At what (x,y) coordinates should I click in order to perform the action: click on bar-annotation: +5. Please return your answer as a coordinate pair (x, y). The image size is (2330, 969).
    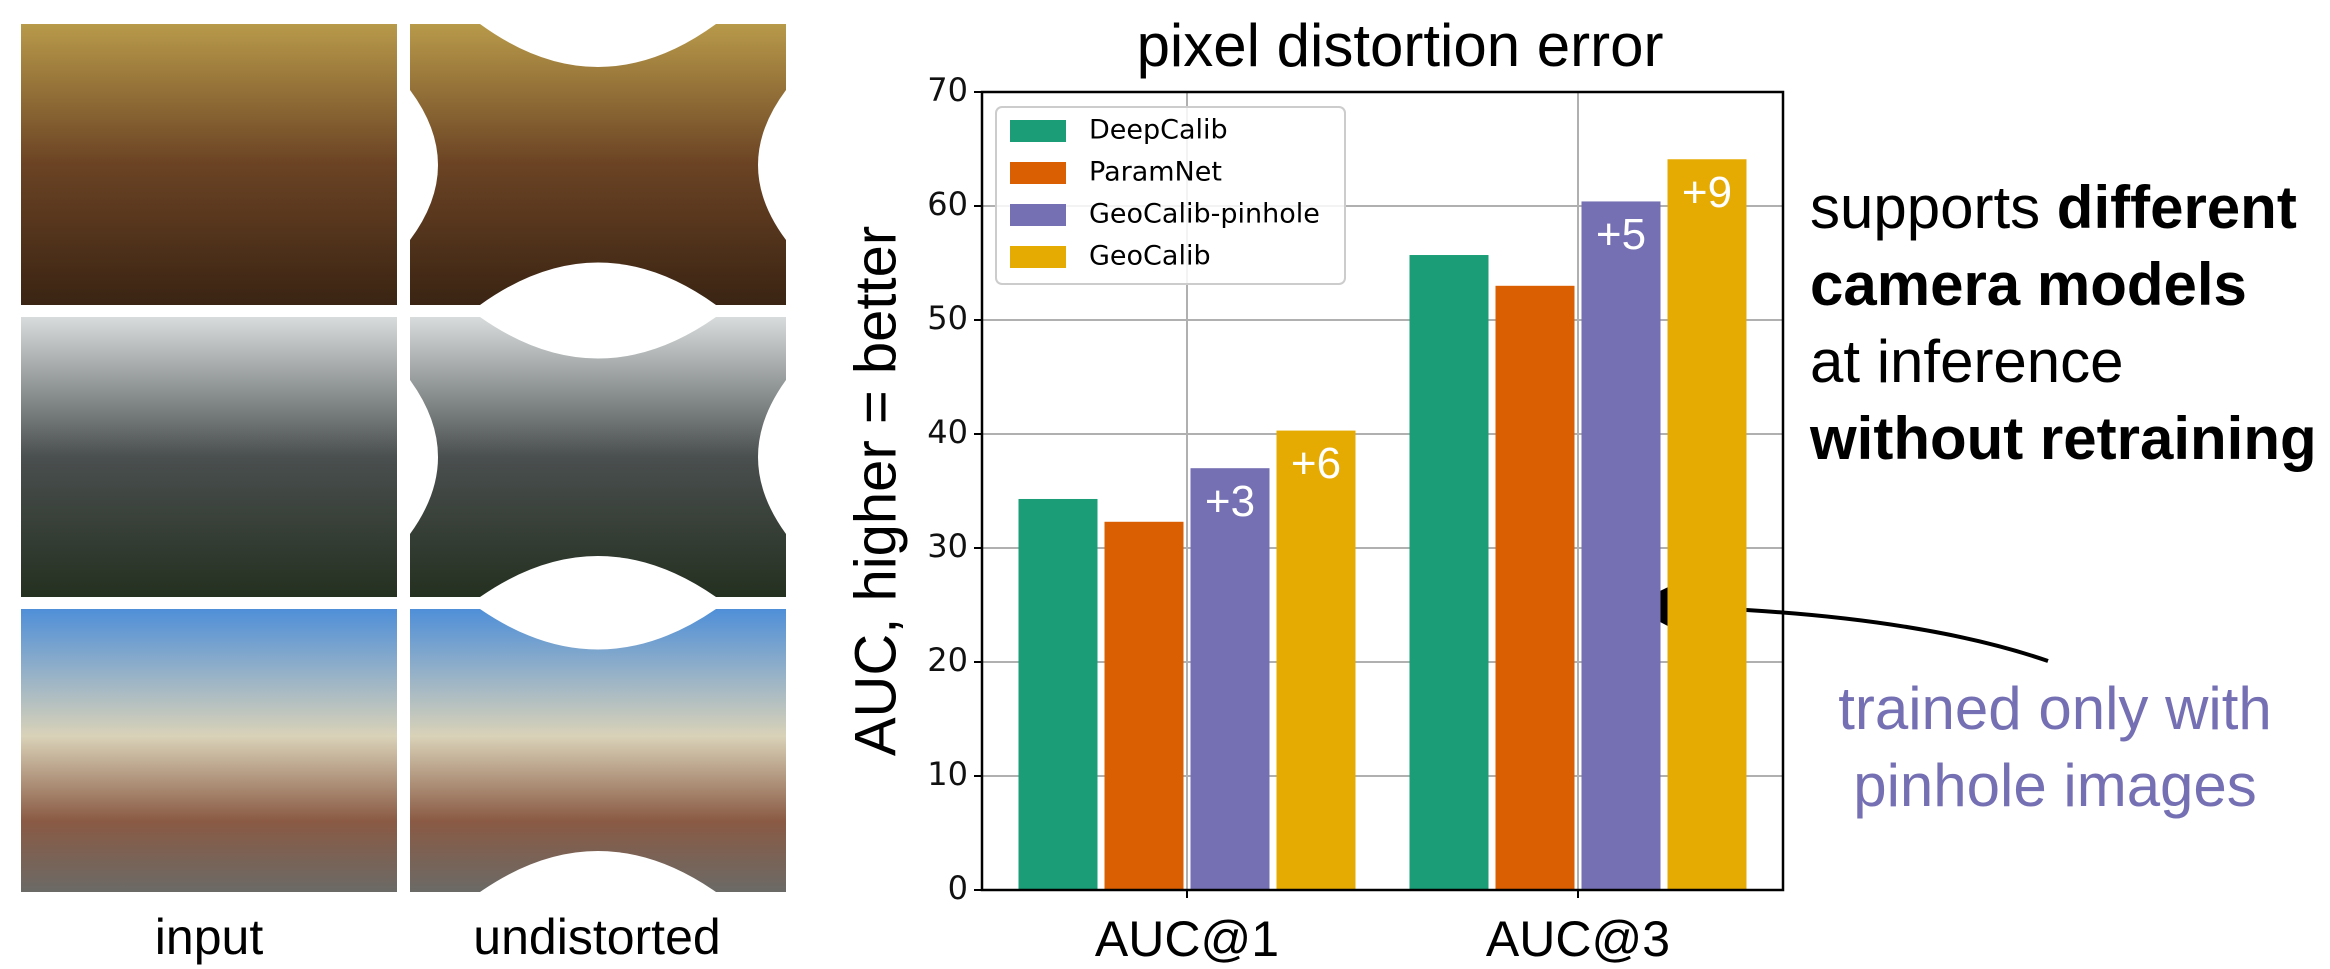
    Looking at the image, I should click on (1621, 234).